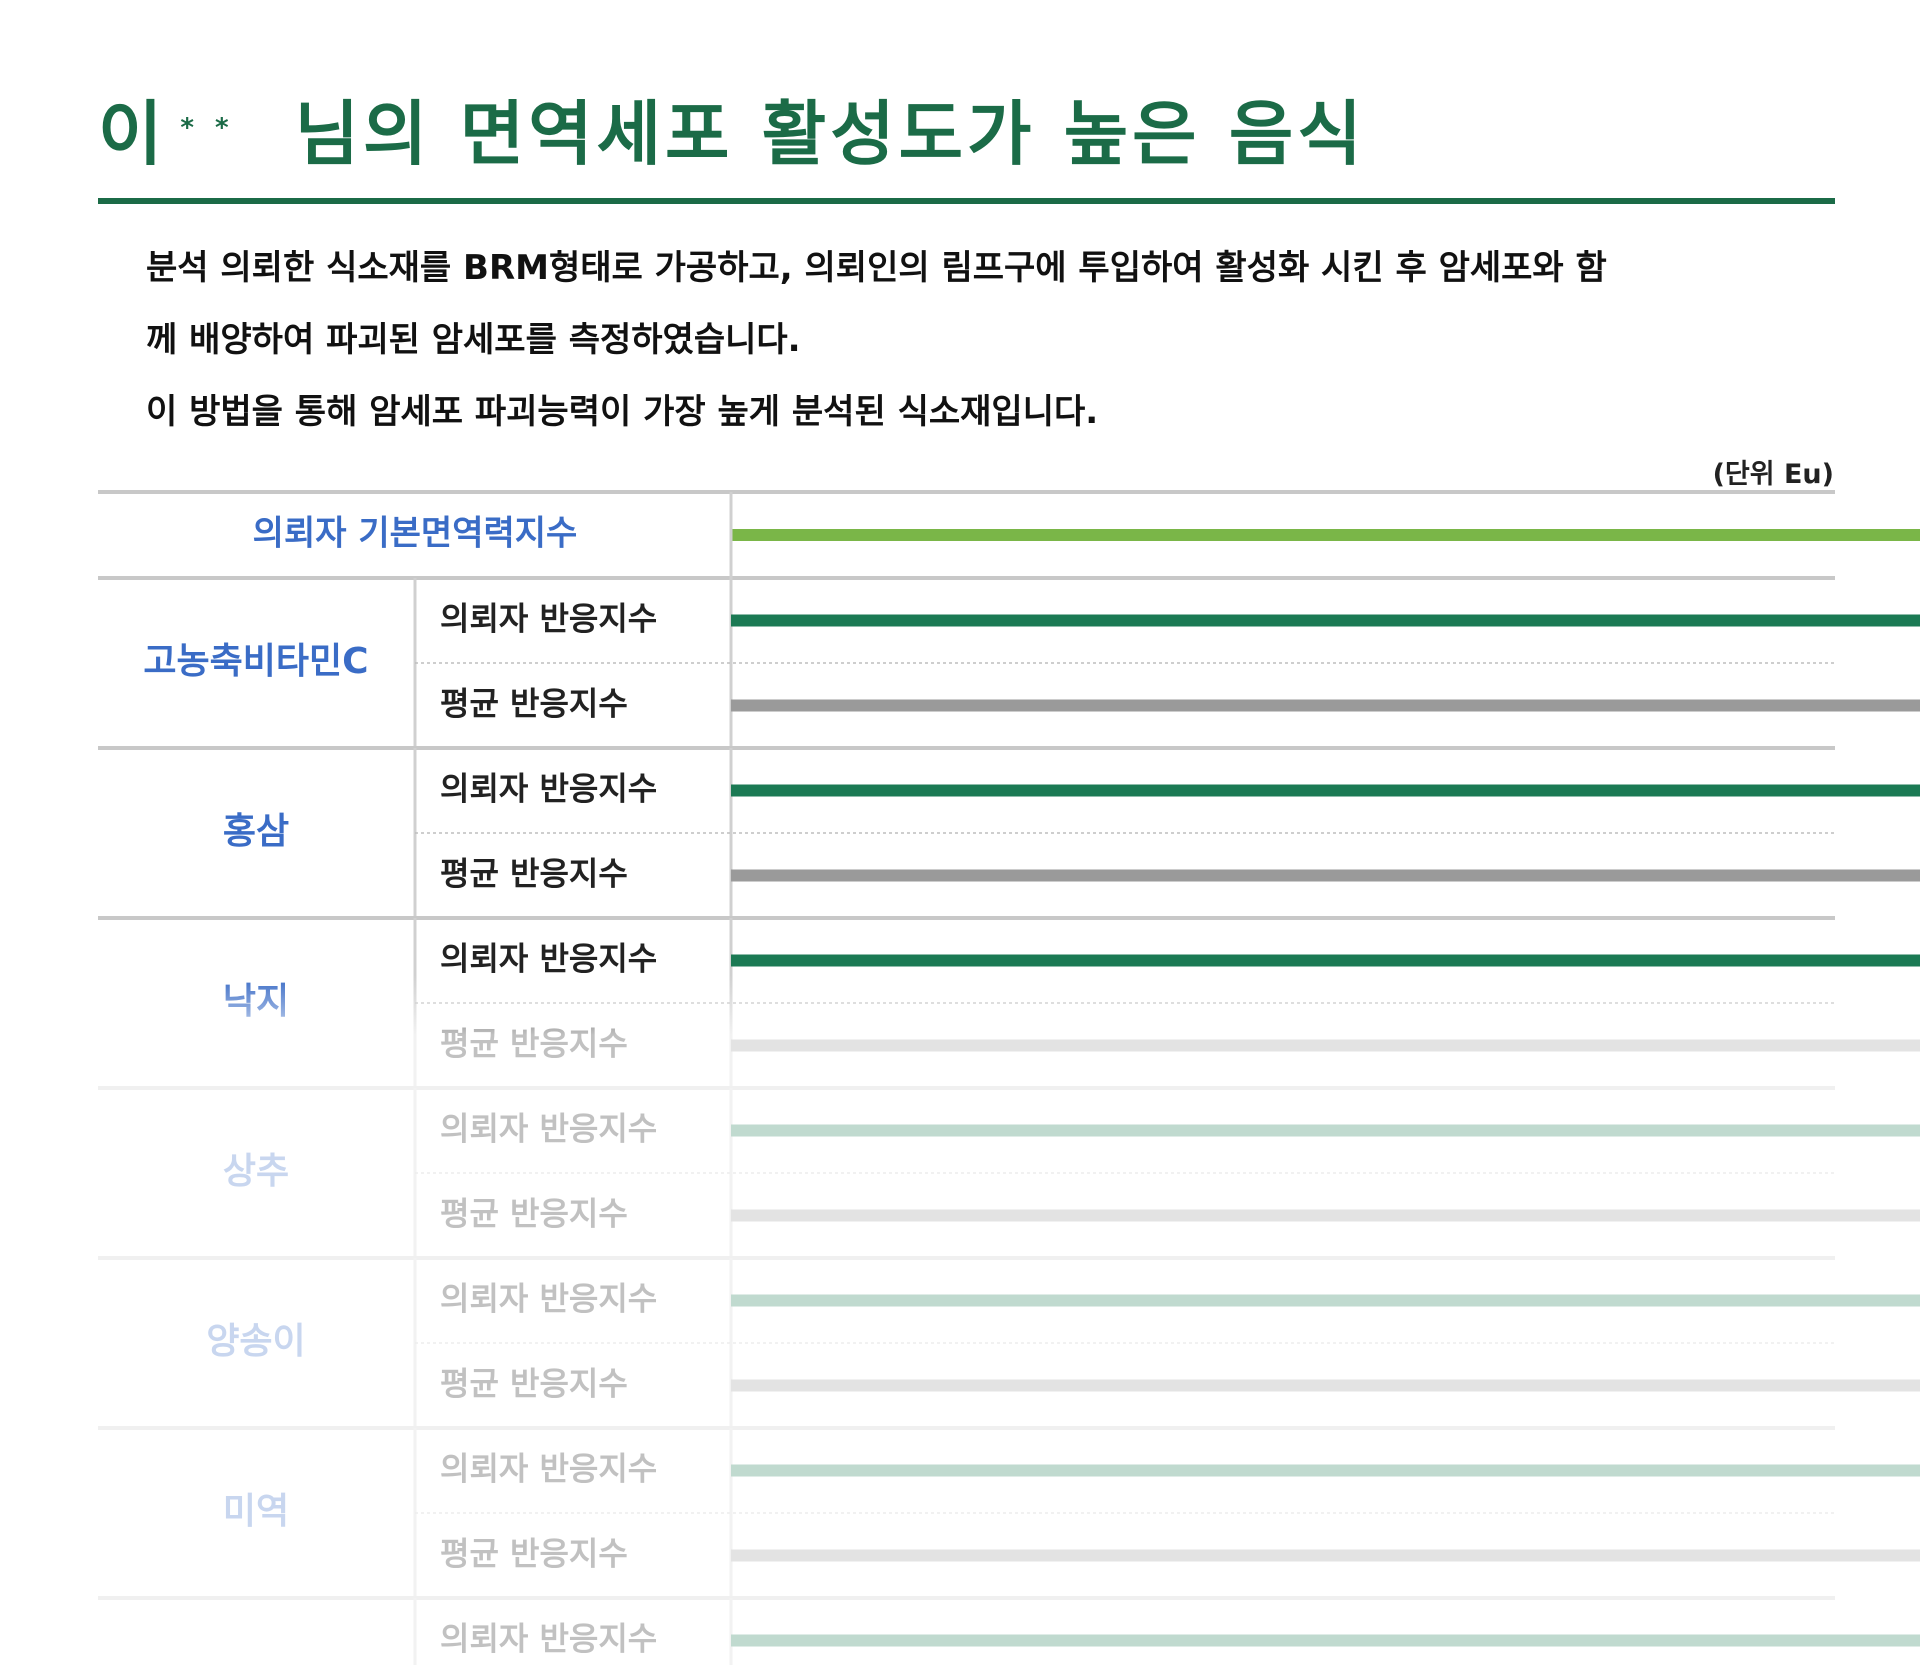 This screenshot has width=1920, height=1665. Describe the element at coordinates (830, 133) in the screenshot. I see `title-text: 님의 면역세포 활성도가 높은 음식` at that location.